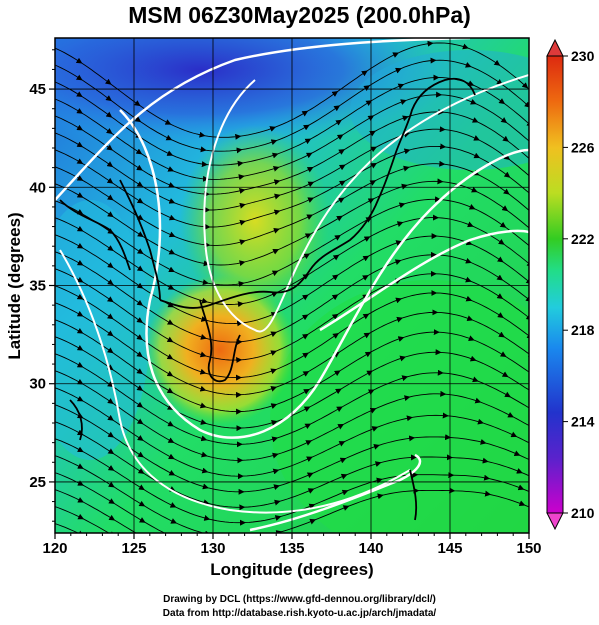 The image size is (599, 625). Describe the element at coordinates (14, 285) in the screenshot. I see `y-axis-title: Latitude (degrees)` at that location.